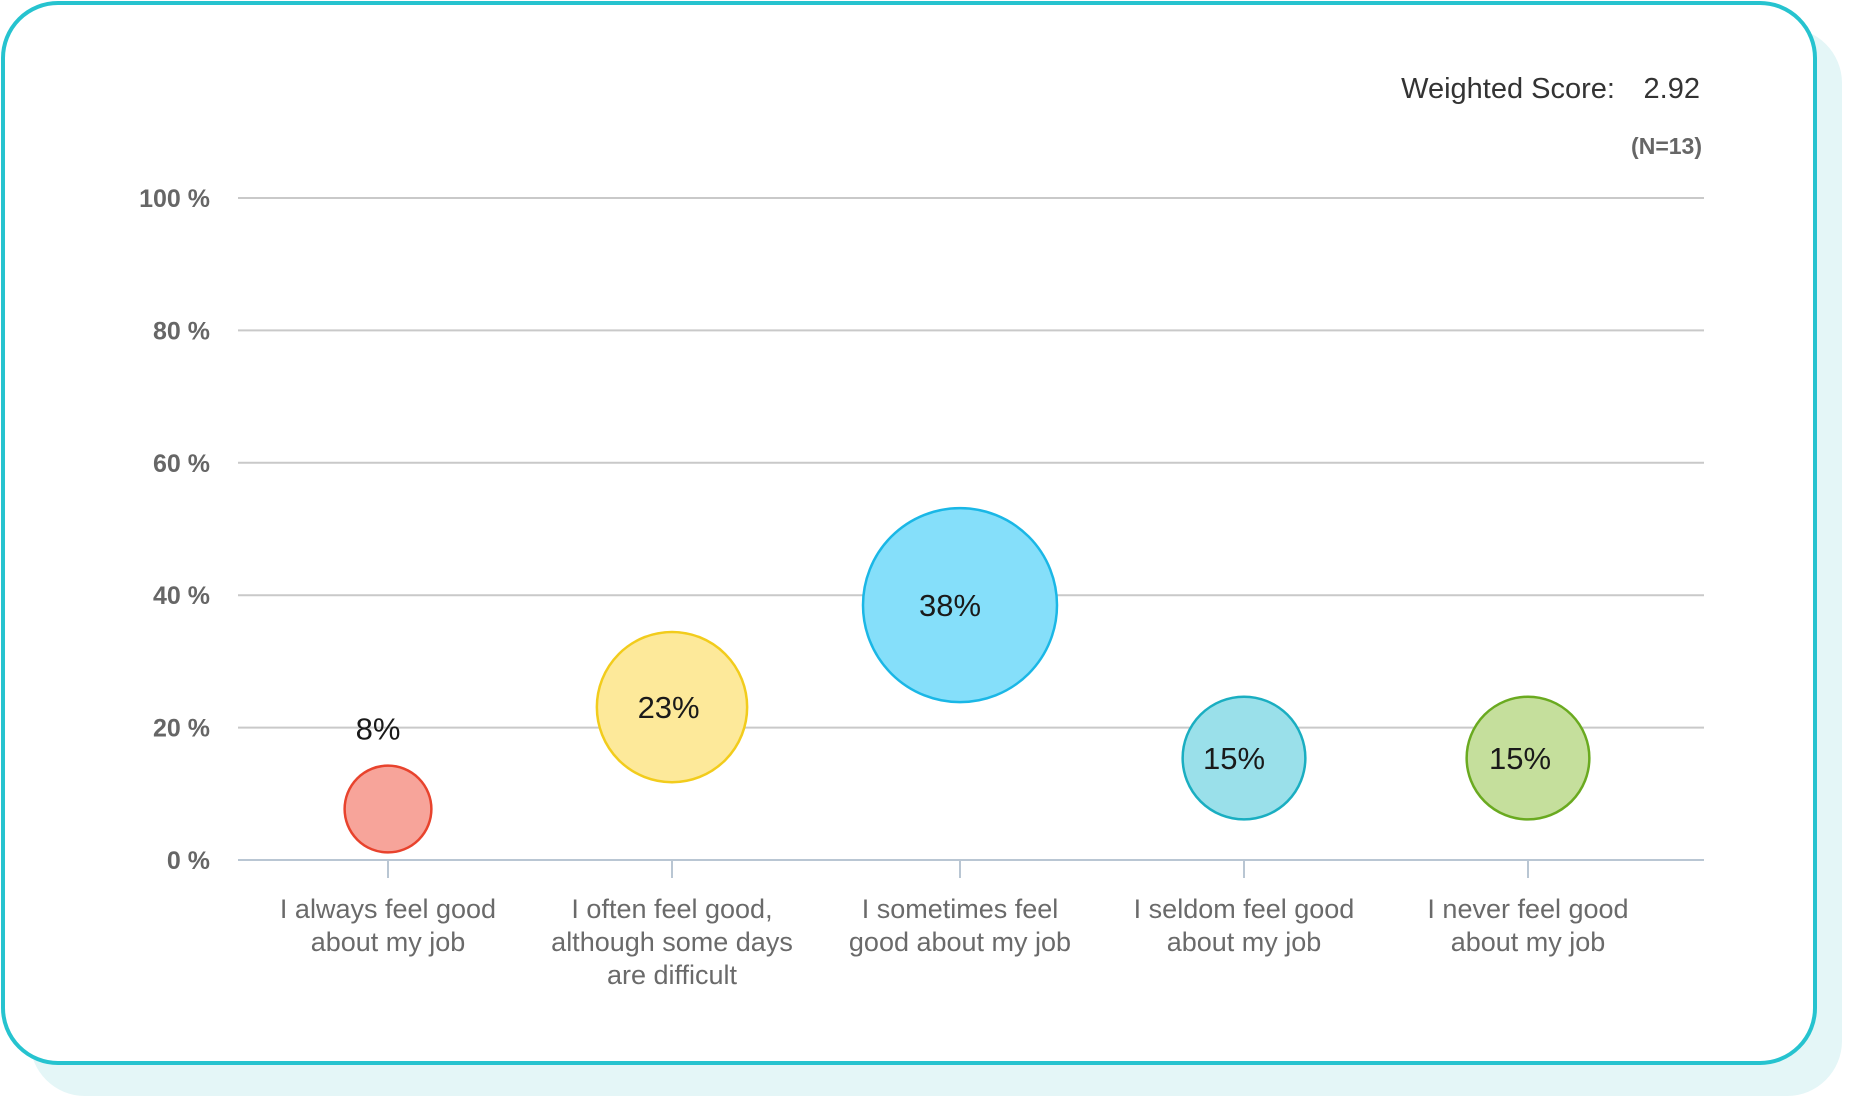  What do you see at coordinates (174, 199) in the screenshot?
I see `y-tick-label: 100 %` at bounding box center [174, 199].